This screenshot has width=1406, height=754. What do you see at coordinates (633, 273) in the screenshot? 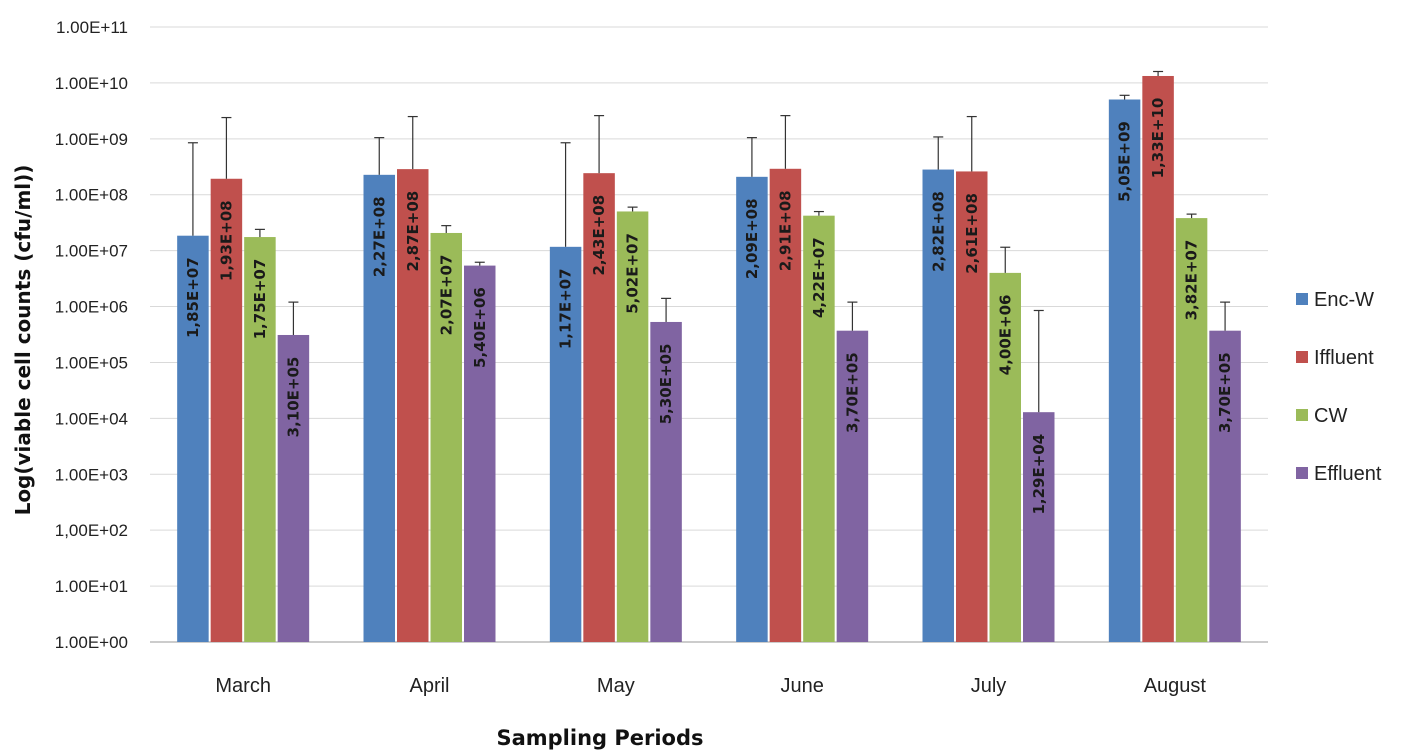
I see `data-label: 5,02E+07` at bounding box center [633, 273].